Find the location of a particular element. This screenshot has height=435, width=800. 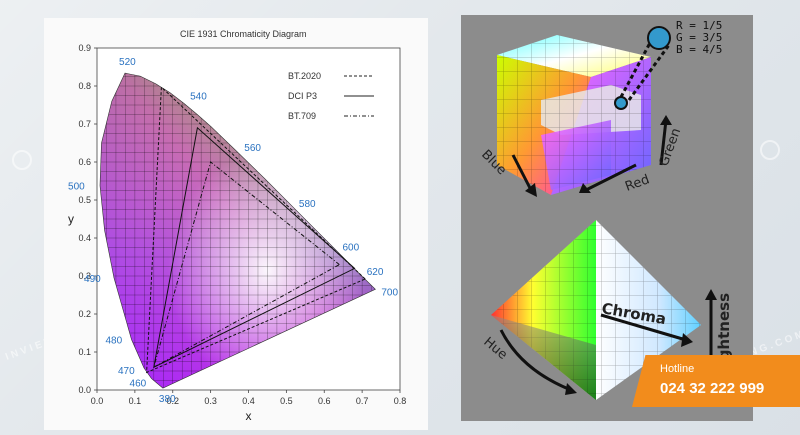

wavelength-label-380: 380 is located at coordinates (167, 399).